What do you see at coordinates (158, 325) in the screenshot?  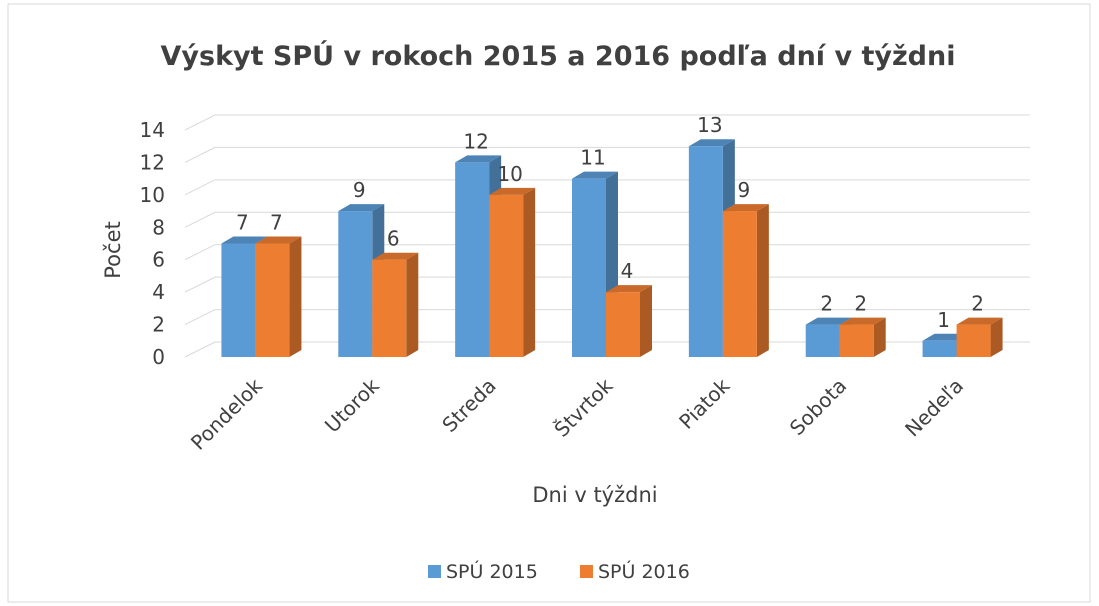 I see `y-tick-label: 2` at bounding box center [158, 325].